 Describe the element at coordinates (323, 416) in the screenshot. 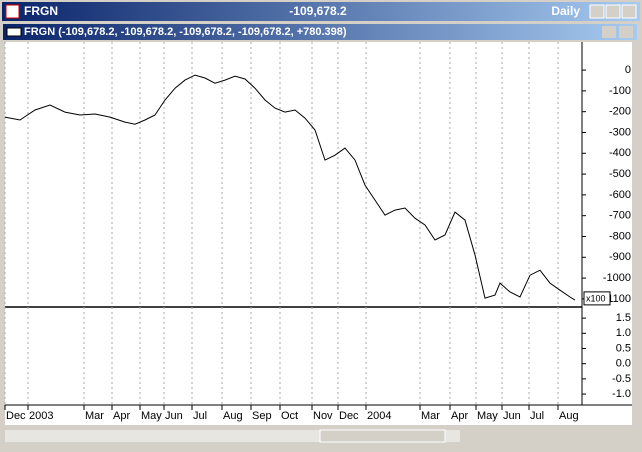

I see `x-tick-label: Nov` at that location.